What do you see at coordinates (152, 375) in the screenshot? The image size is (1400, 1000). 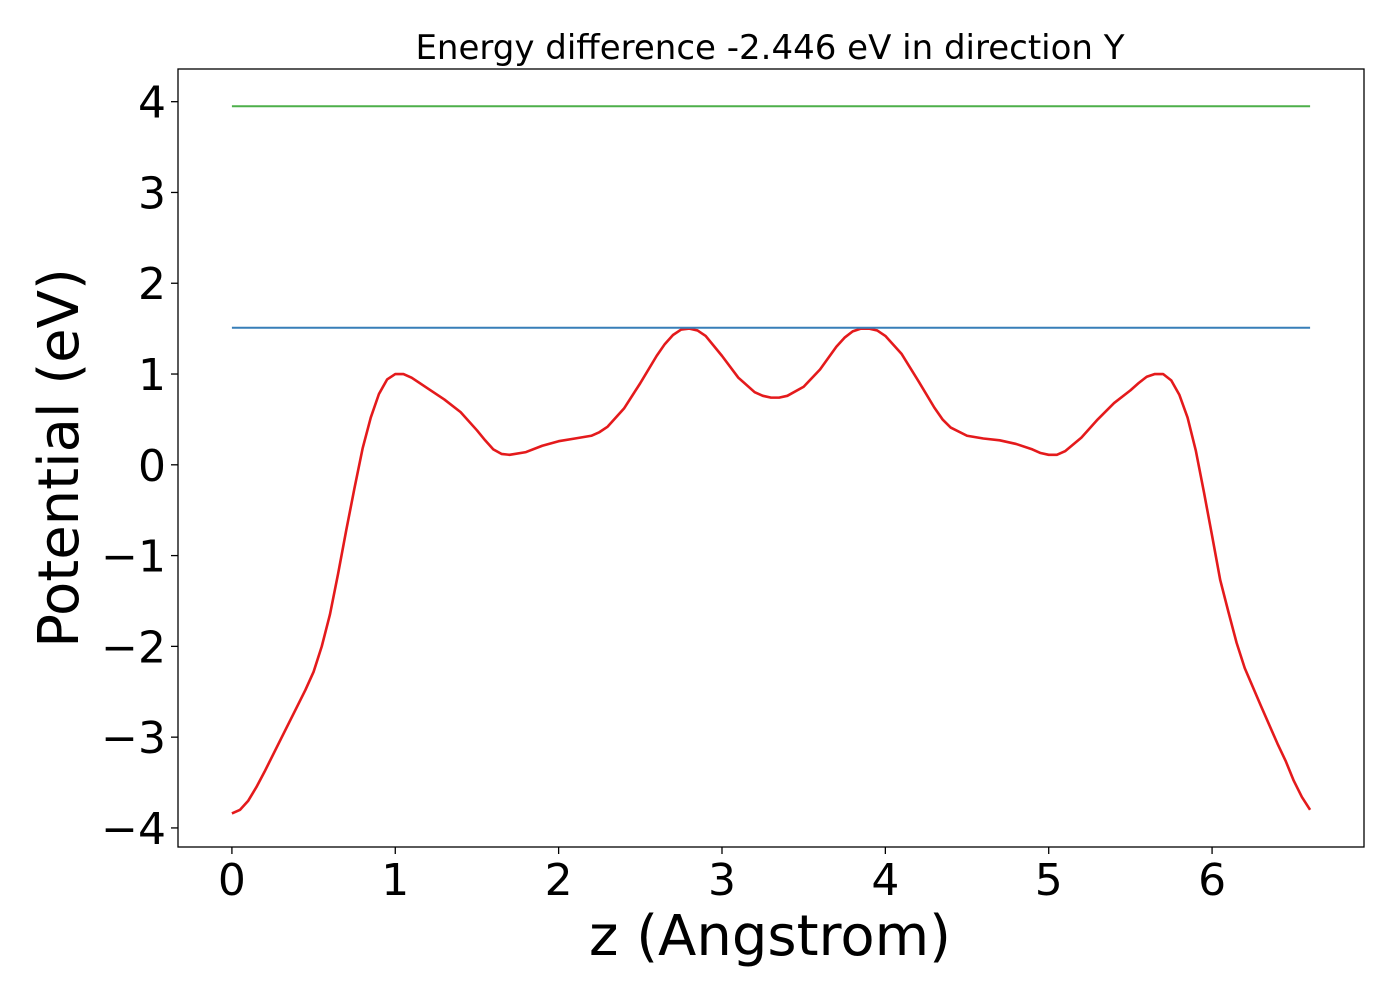 I see `y-tick-label: 1` at bounding box center [152, 375].